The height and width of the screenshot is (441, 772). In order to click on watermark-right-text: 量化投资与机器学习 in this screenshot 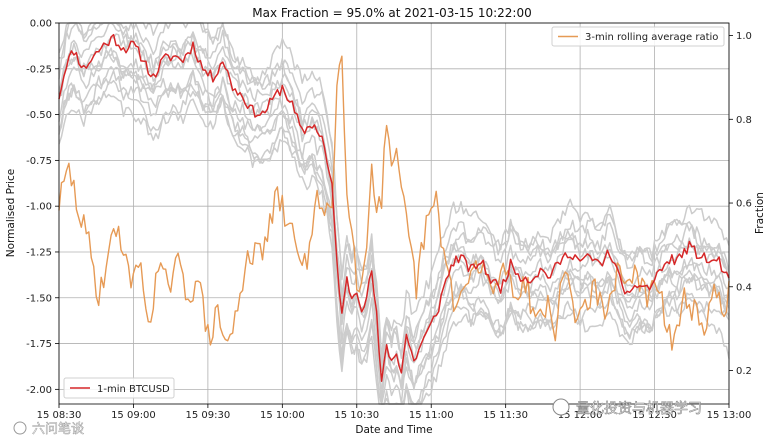, I will do `click(639, 409)`.